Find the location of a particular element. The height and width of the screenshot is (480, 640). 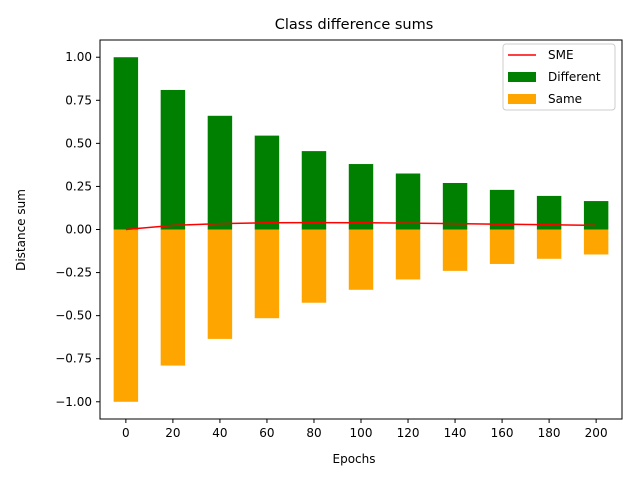

y-tick-label: −1.00 is located at coordinates (73, 402).